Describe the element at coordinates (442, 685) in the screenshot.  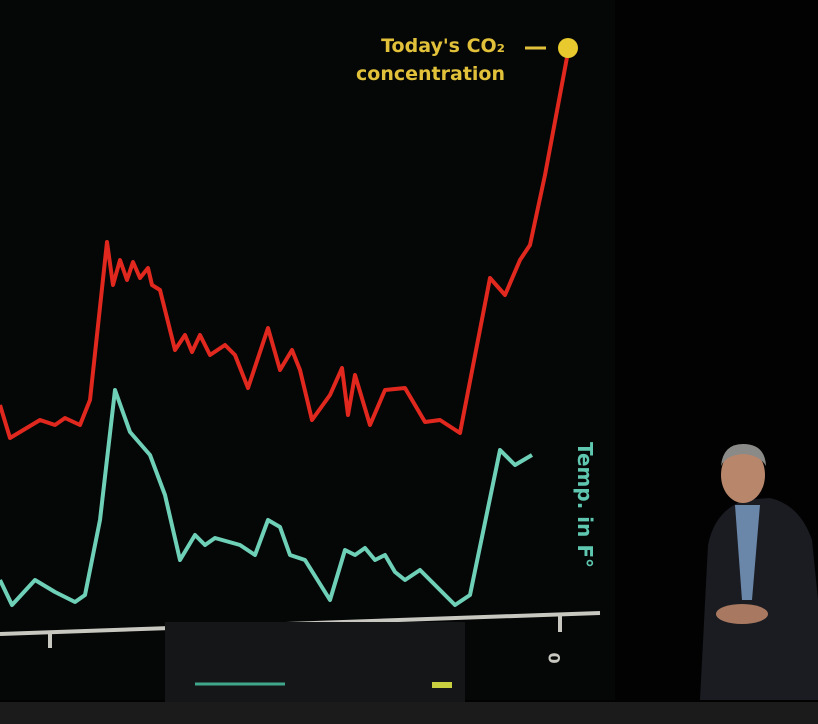
I see `monitor-glow` at that location.